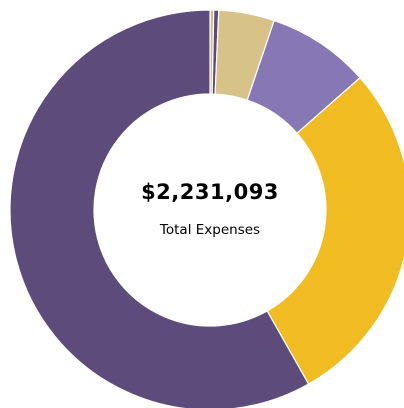 The height and width of the screenshot is (408, 404). What do you see at coordinates (210, 192) in the screenshot?
I see `total-expenses-value: $2,231,093` at bounding box center [210, 192].